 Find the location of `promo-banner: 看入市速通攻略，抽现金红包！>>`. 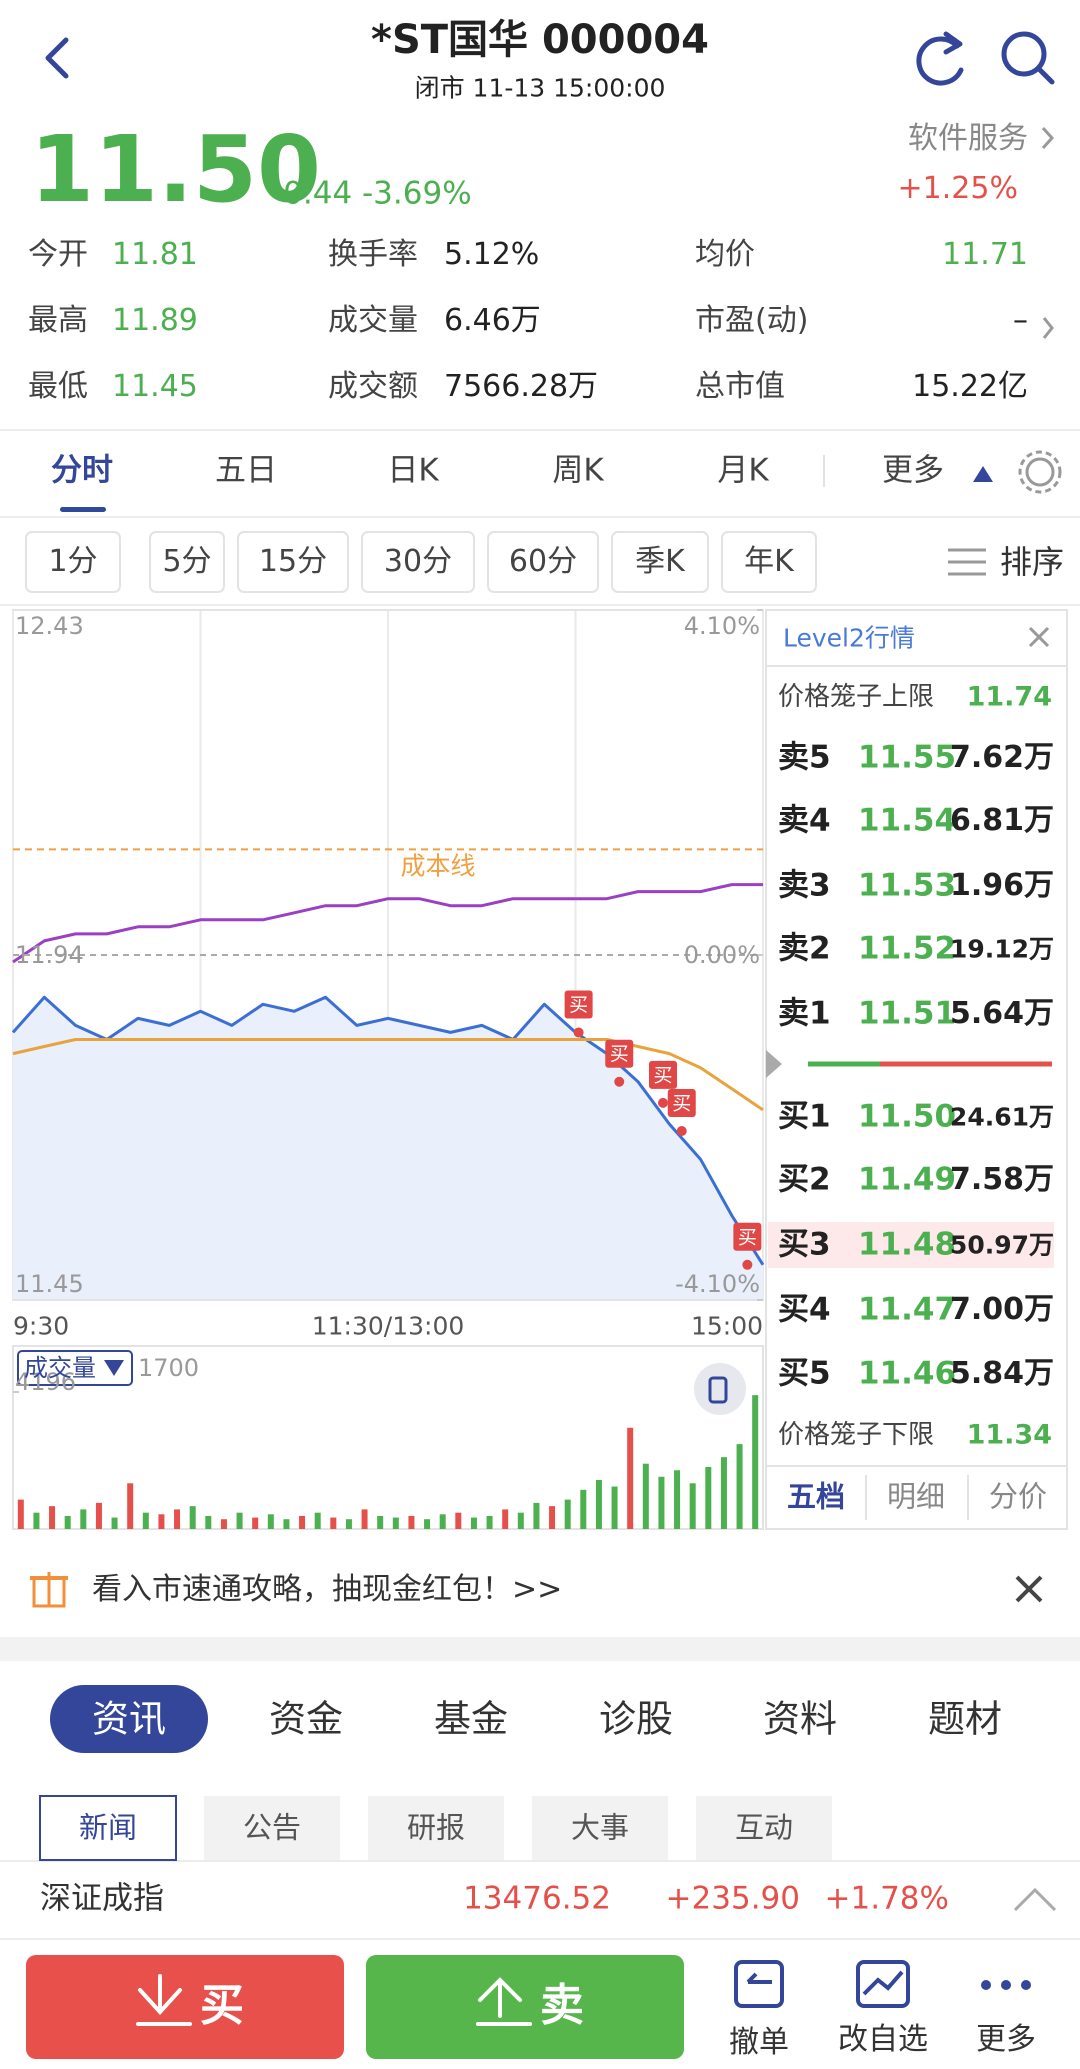

promo-banner: 看入市速通攻略，抽现金红包！>> is located at coordinates (327, 1589).